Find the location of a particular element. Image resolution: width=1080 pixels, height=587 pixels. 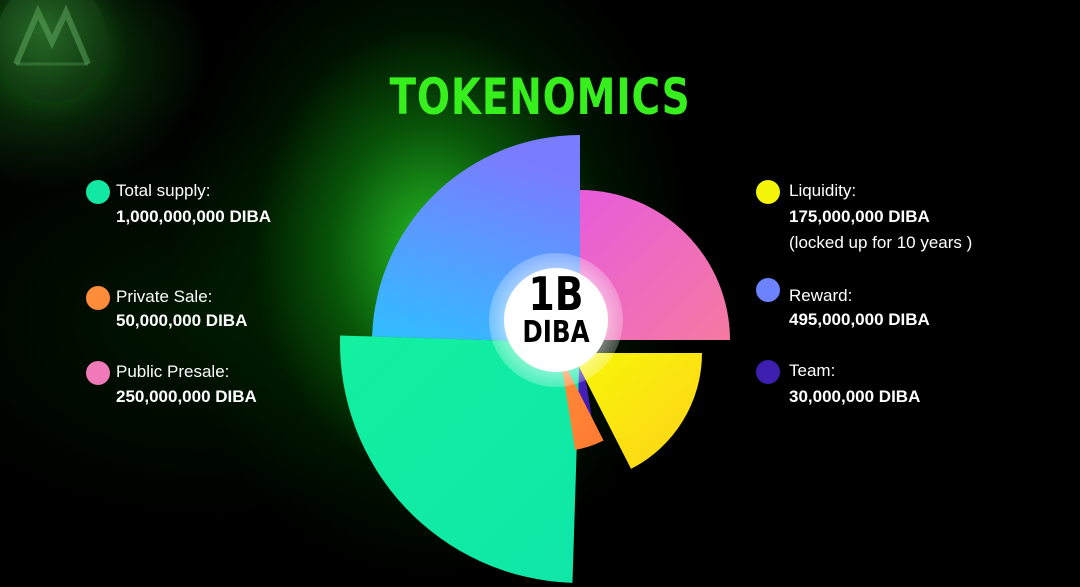

page-title: TOKENOMICS is located at coordinates (540, 97).